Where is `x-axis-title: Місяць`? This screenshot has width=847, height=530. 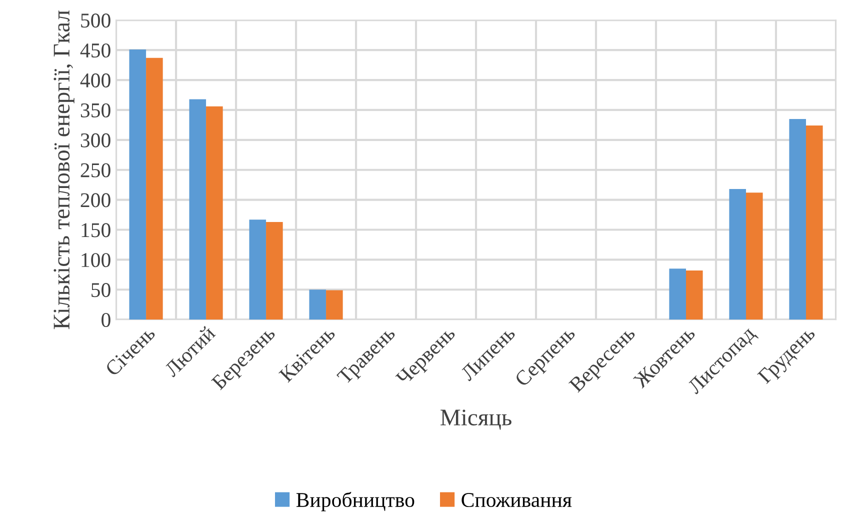
x-axis-title: Місяць is located at coordinates (476, 420).